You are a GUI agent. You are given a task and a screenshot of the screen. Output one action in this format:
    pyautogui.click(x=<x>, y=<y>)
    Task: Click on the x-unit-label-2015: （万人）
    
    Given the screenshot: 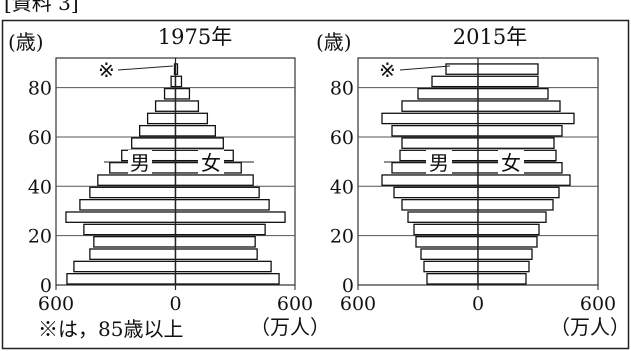 What is the action you would take?
    pyautogui.click(x=590, y=327)
    